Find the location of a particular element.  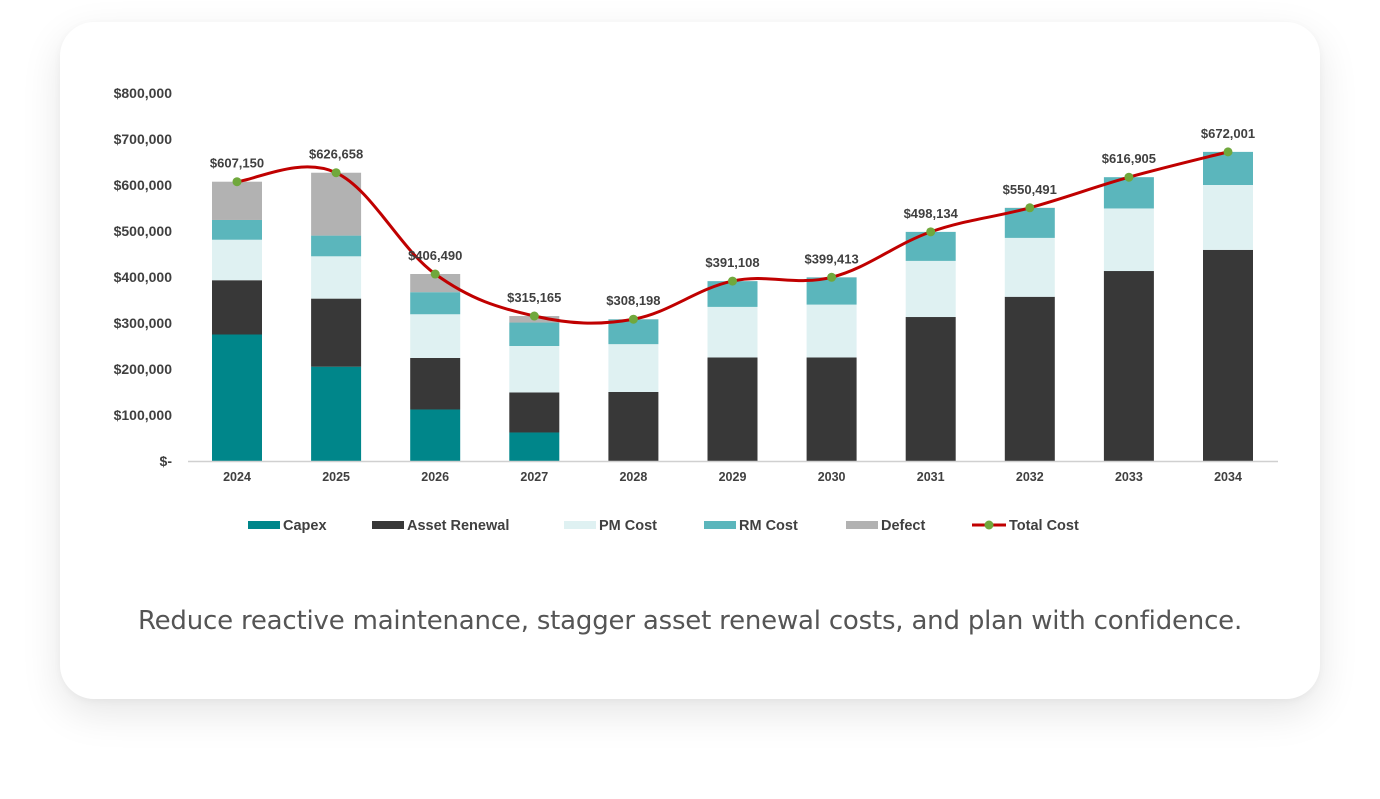

y-tick-label: $100,000 is located at coordinates (143, 415).